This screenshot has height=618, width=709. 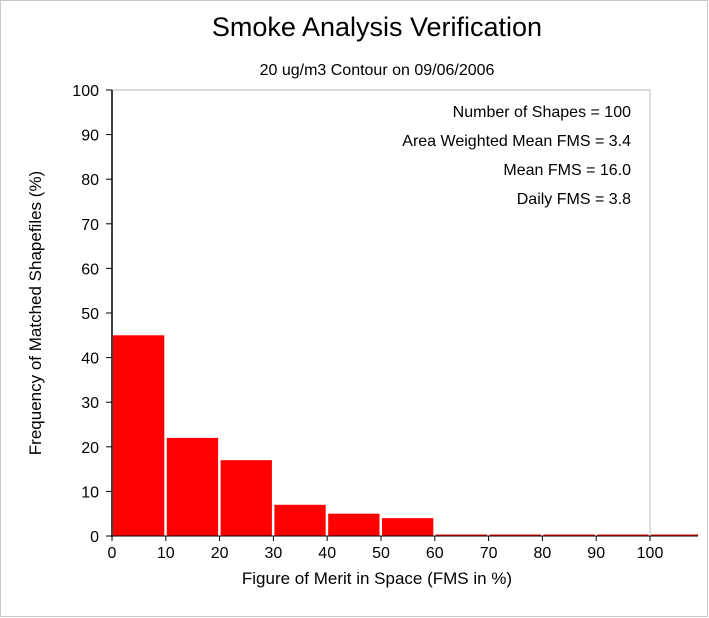 I want to click on x-tick-label-90: 90, so click(x=596, y=553).